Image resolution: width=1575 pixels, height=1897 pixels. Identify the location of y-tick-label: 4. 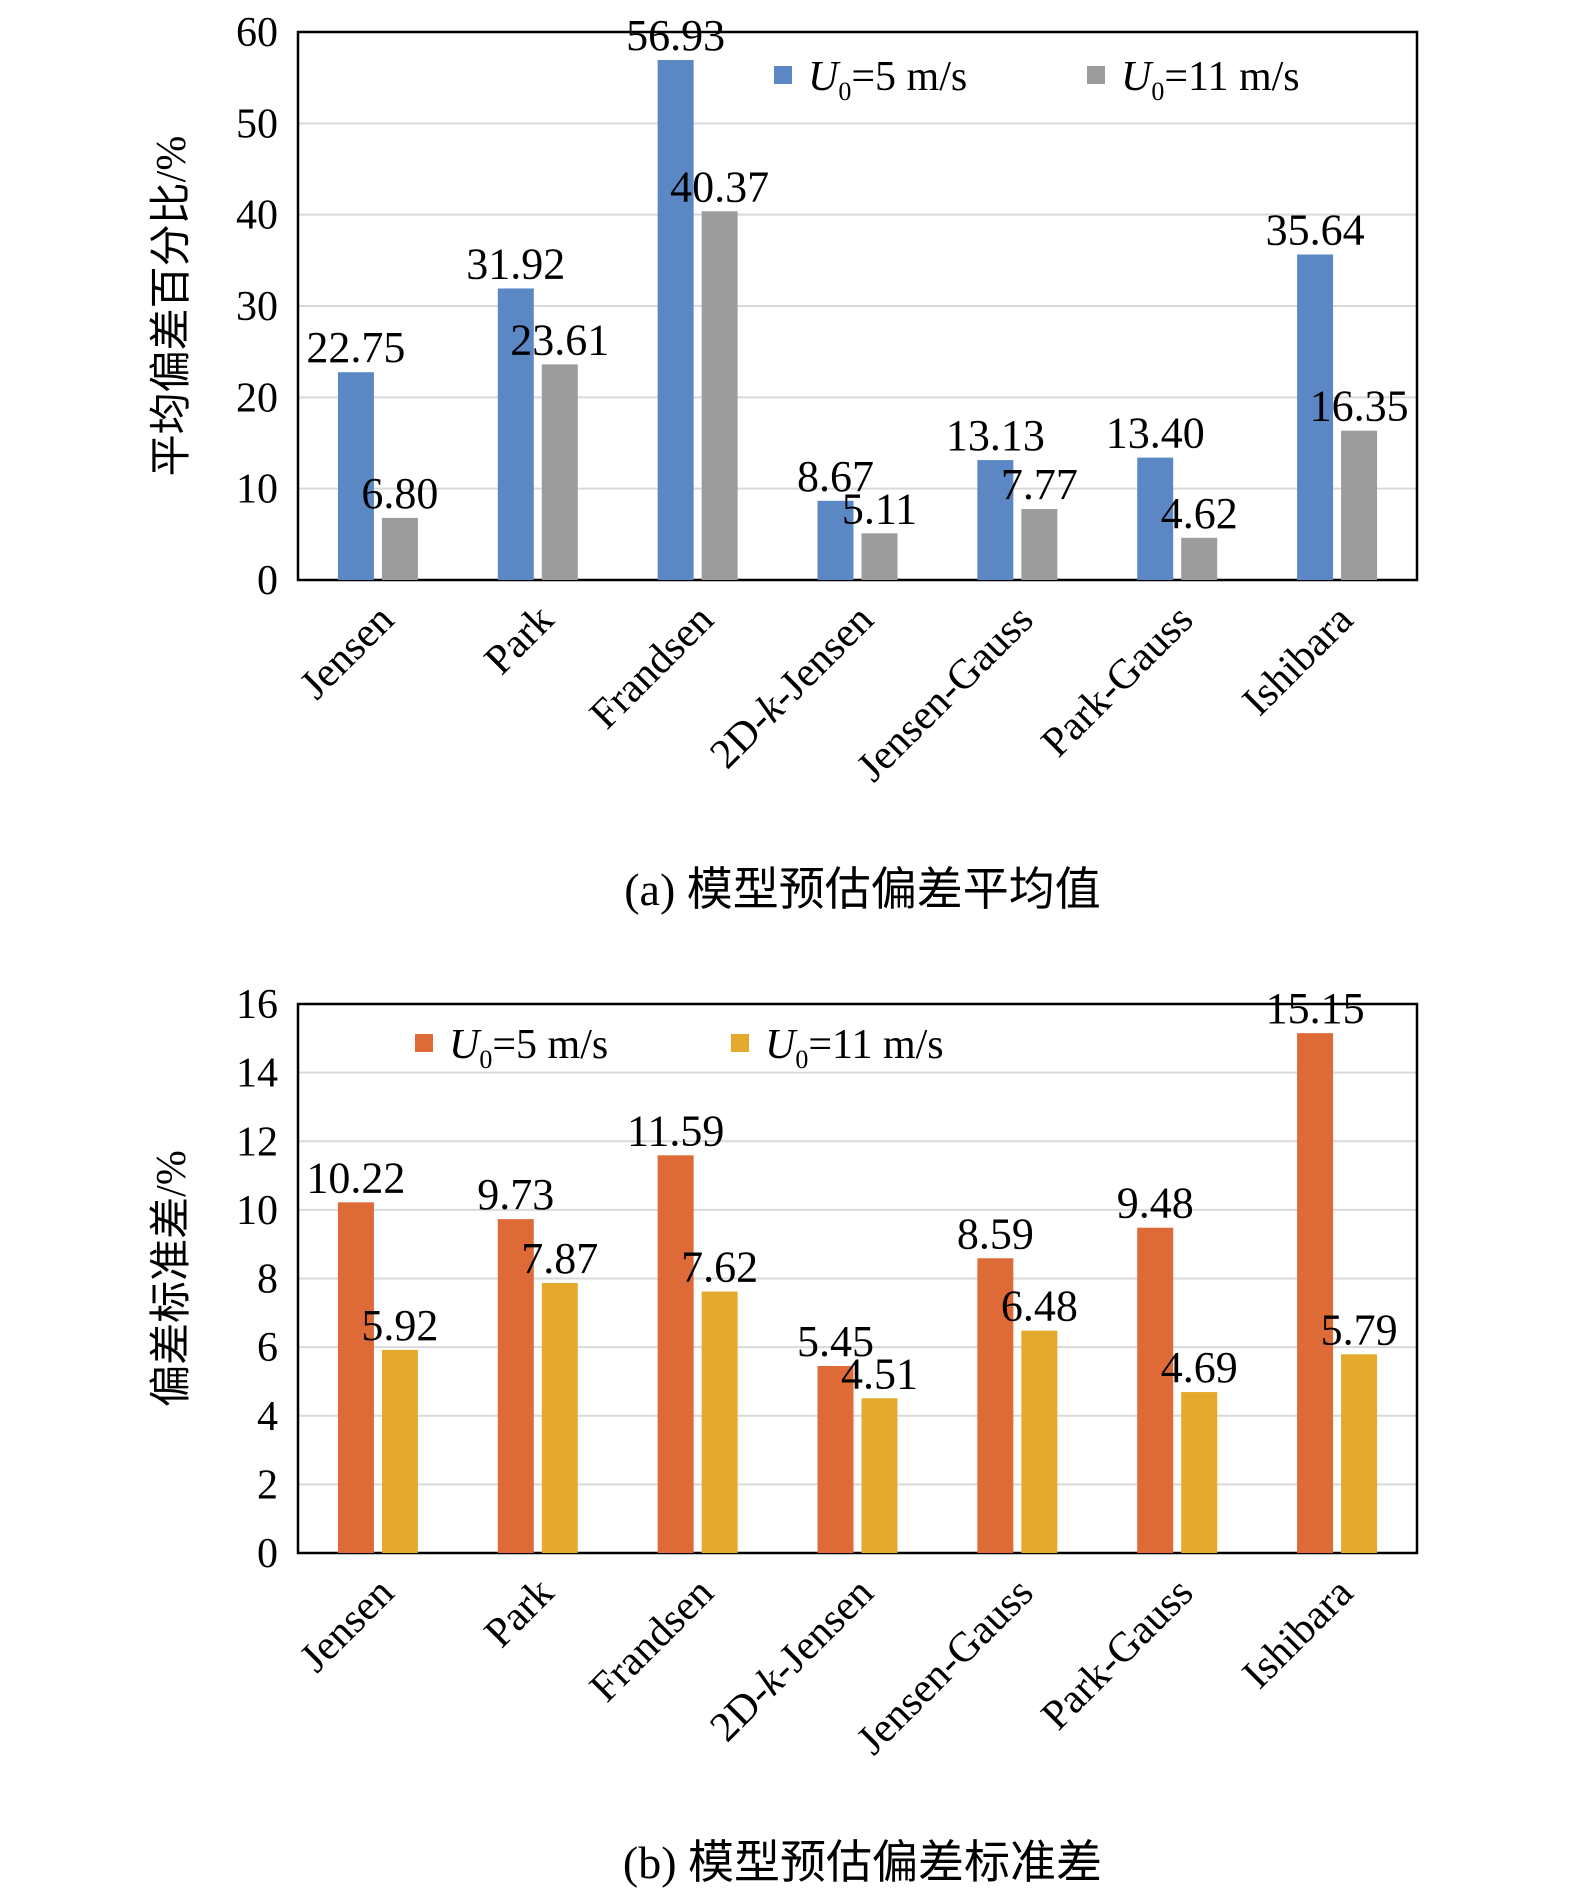
(267, 1417).